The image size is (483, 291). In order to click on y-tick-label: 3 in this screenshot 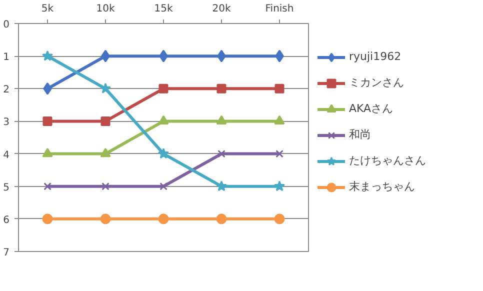, I will do `click(6, 122)`.